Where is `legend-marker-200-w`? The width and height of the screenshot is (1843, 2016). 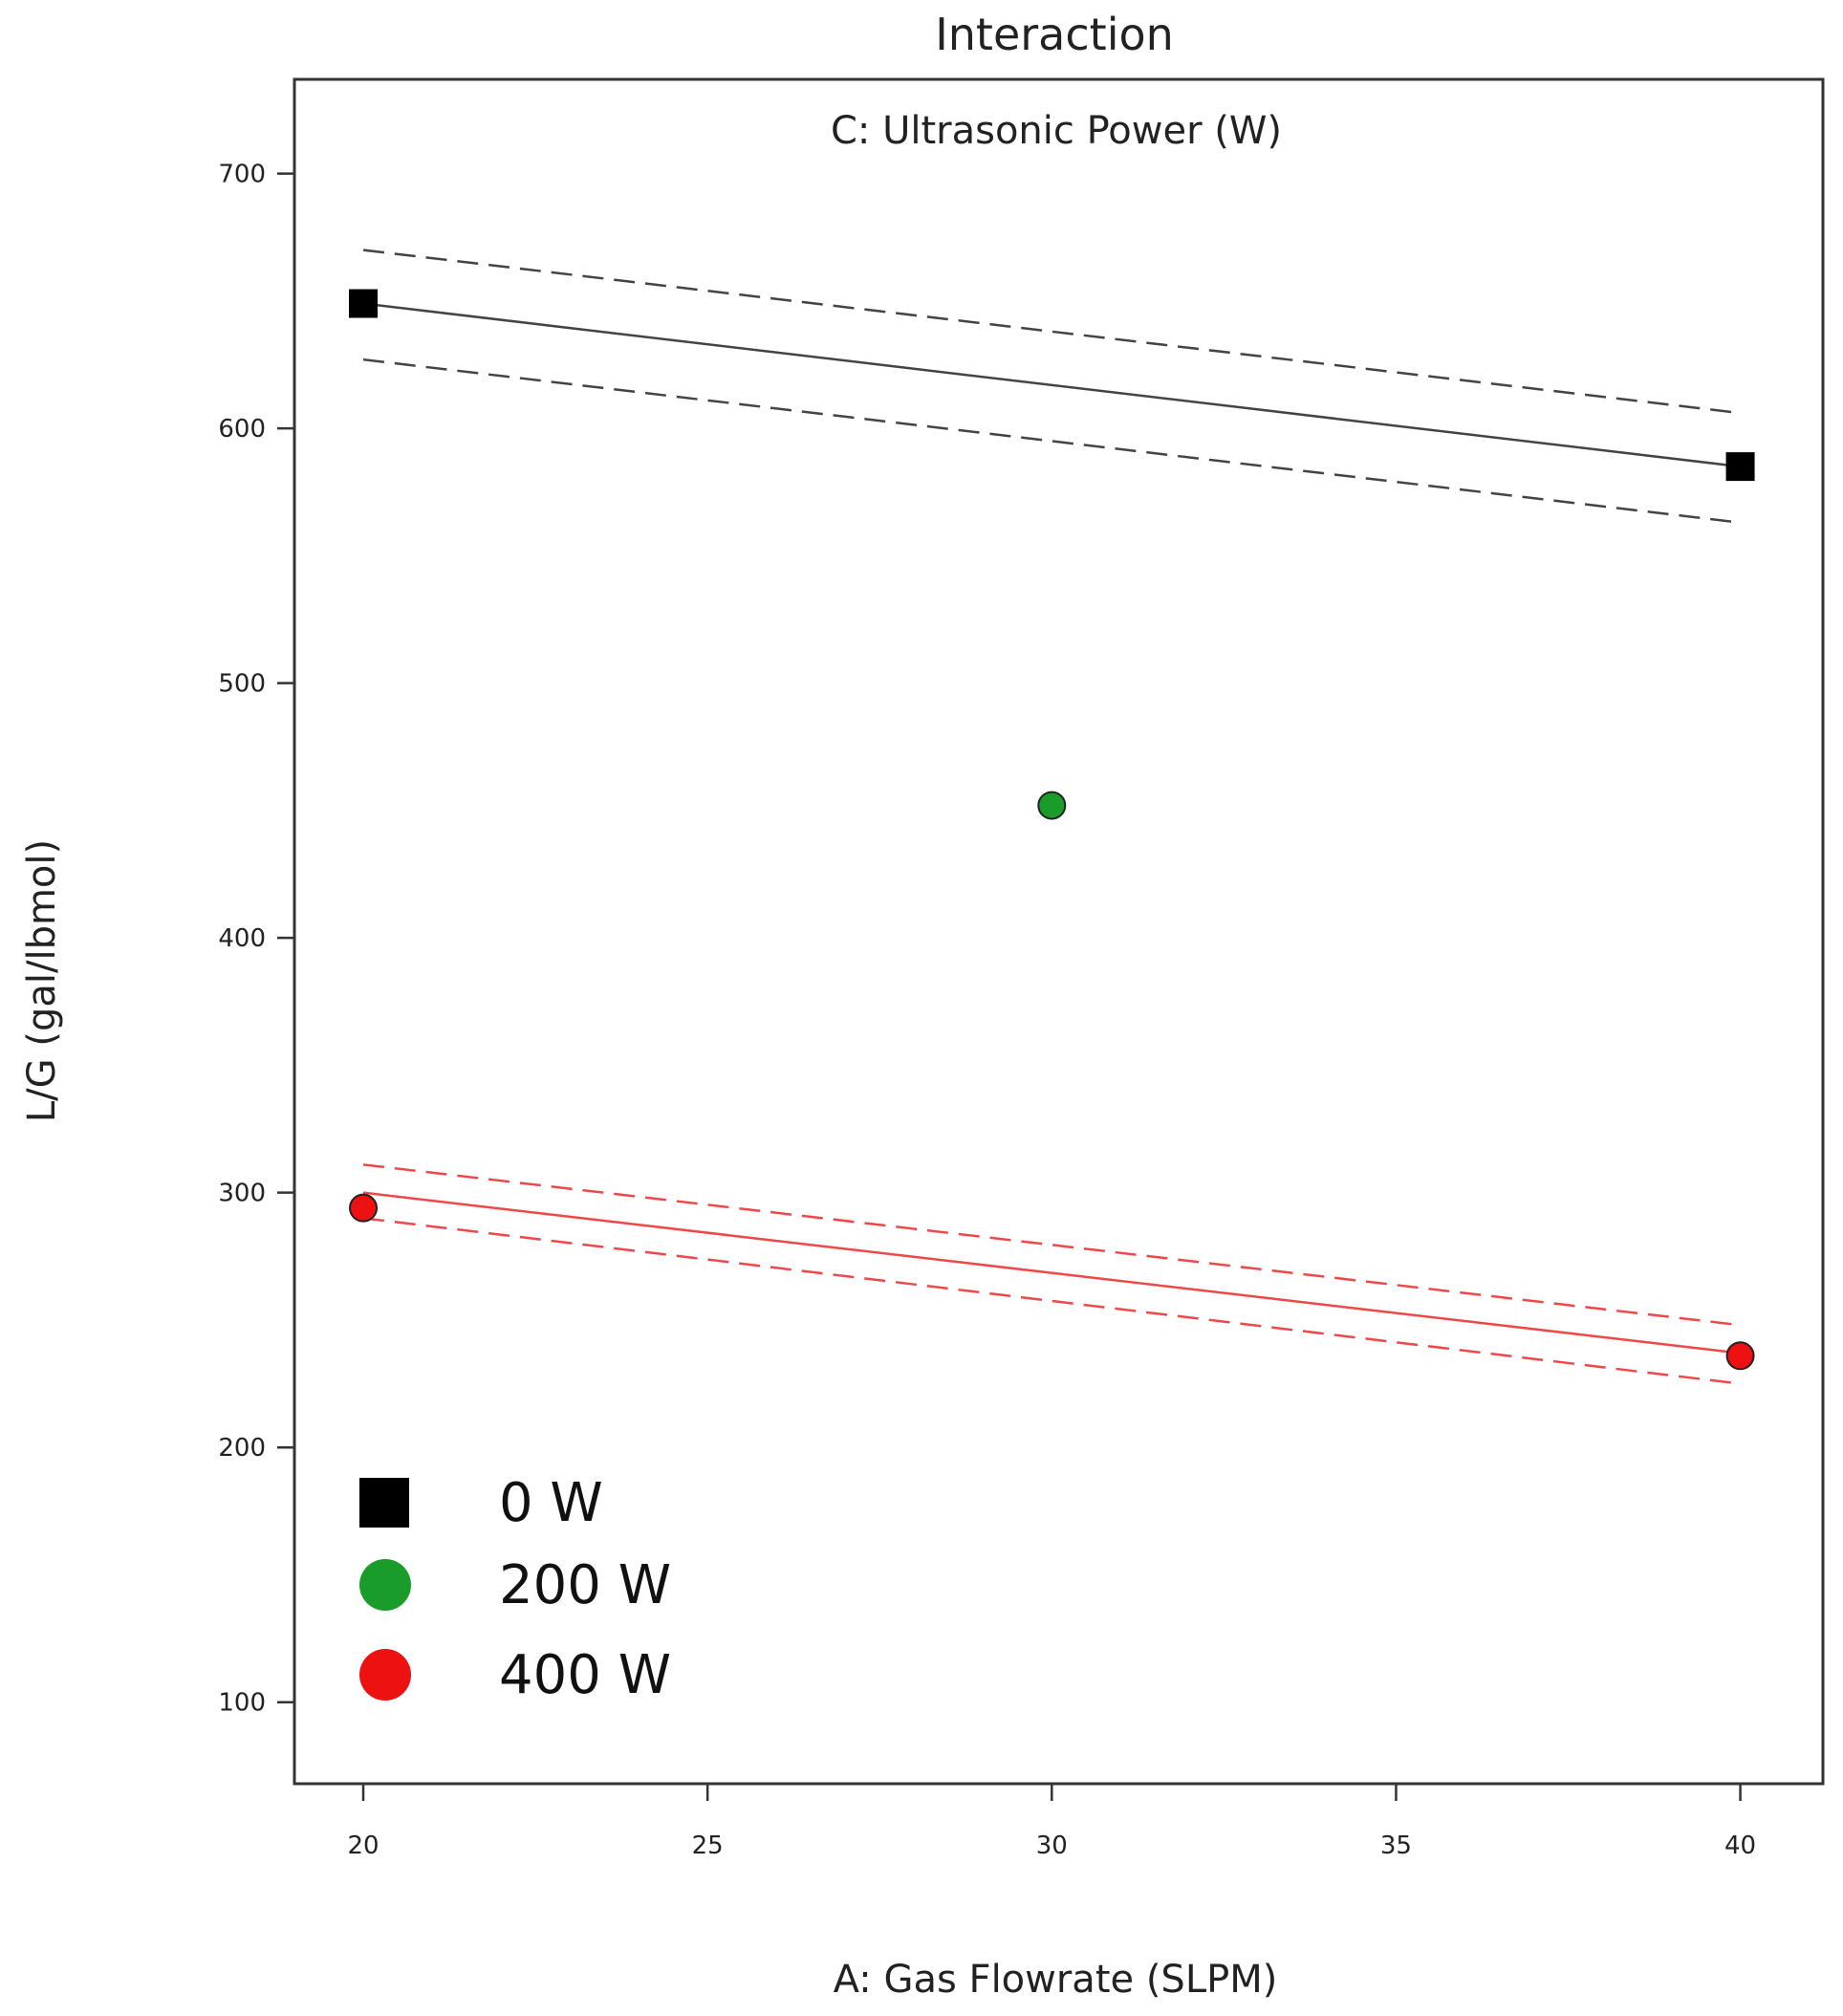
legend-marker-200-w is located at coordinates (385, 1585).